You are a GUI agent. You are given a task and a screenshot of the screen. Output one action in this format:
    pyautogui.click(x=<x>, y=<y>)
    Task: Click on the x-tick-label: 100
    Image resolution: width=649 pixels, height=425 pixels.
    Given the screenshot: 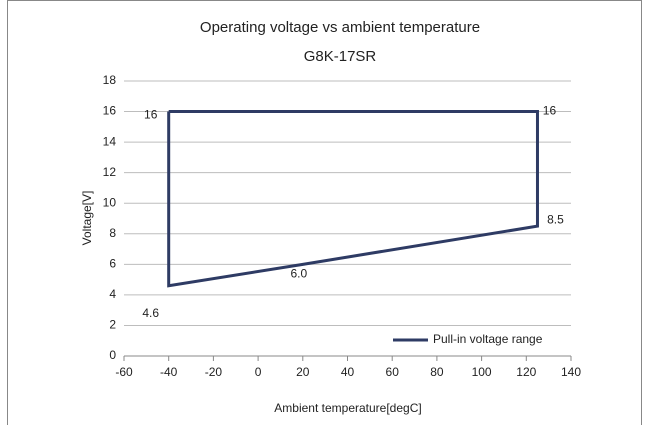 What is the action you would take?
    pyautogui.click(x=482, y=372)
    